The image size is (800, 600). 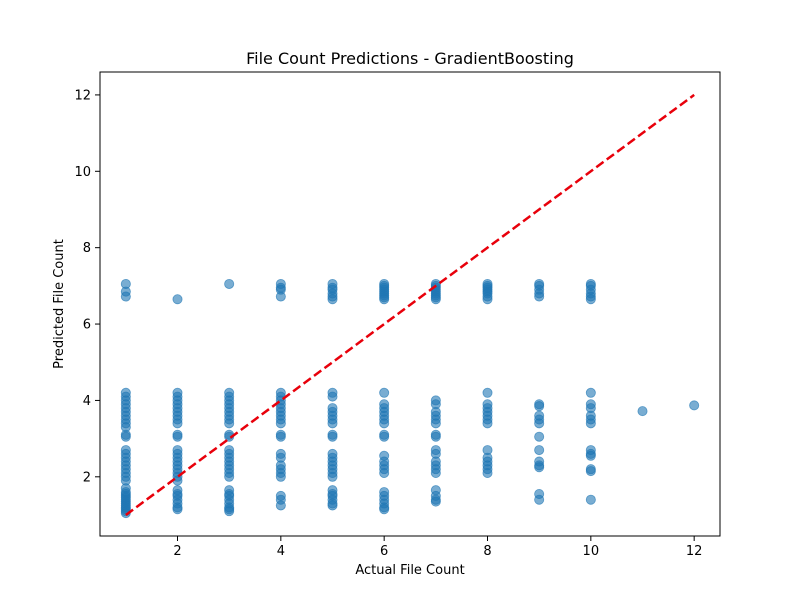 I want to click on x-tick-label: 12, so click(x=694, y=551).